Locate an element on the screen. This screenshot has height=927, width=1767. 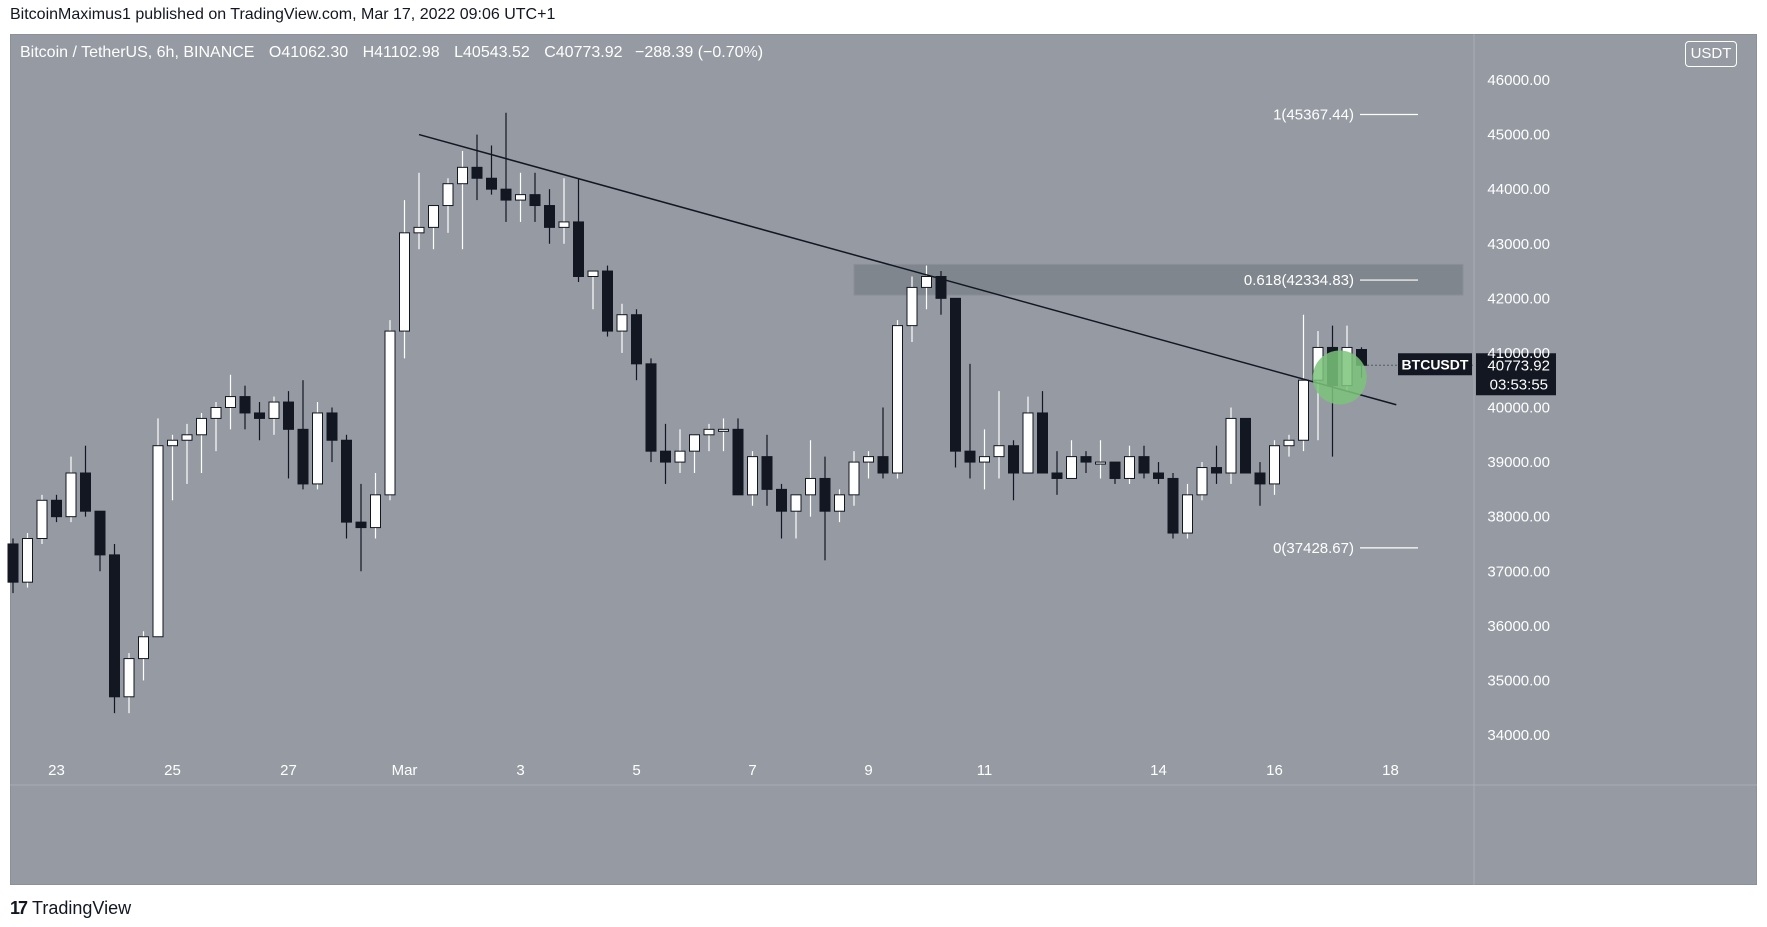
low-value: 40543.52 is located at coordinates (496, 52).